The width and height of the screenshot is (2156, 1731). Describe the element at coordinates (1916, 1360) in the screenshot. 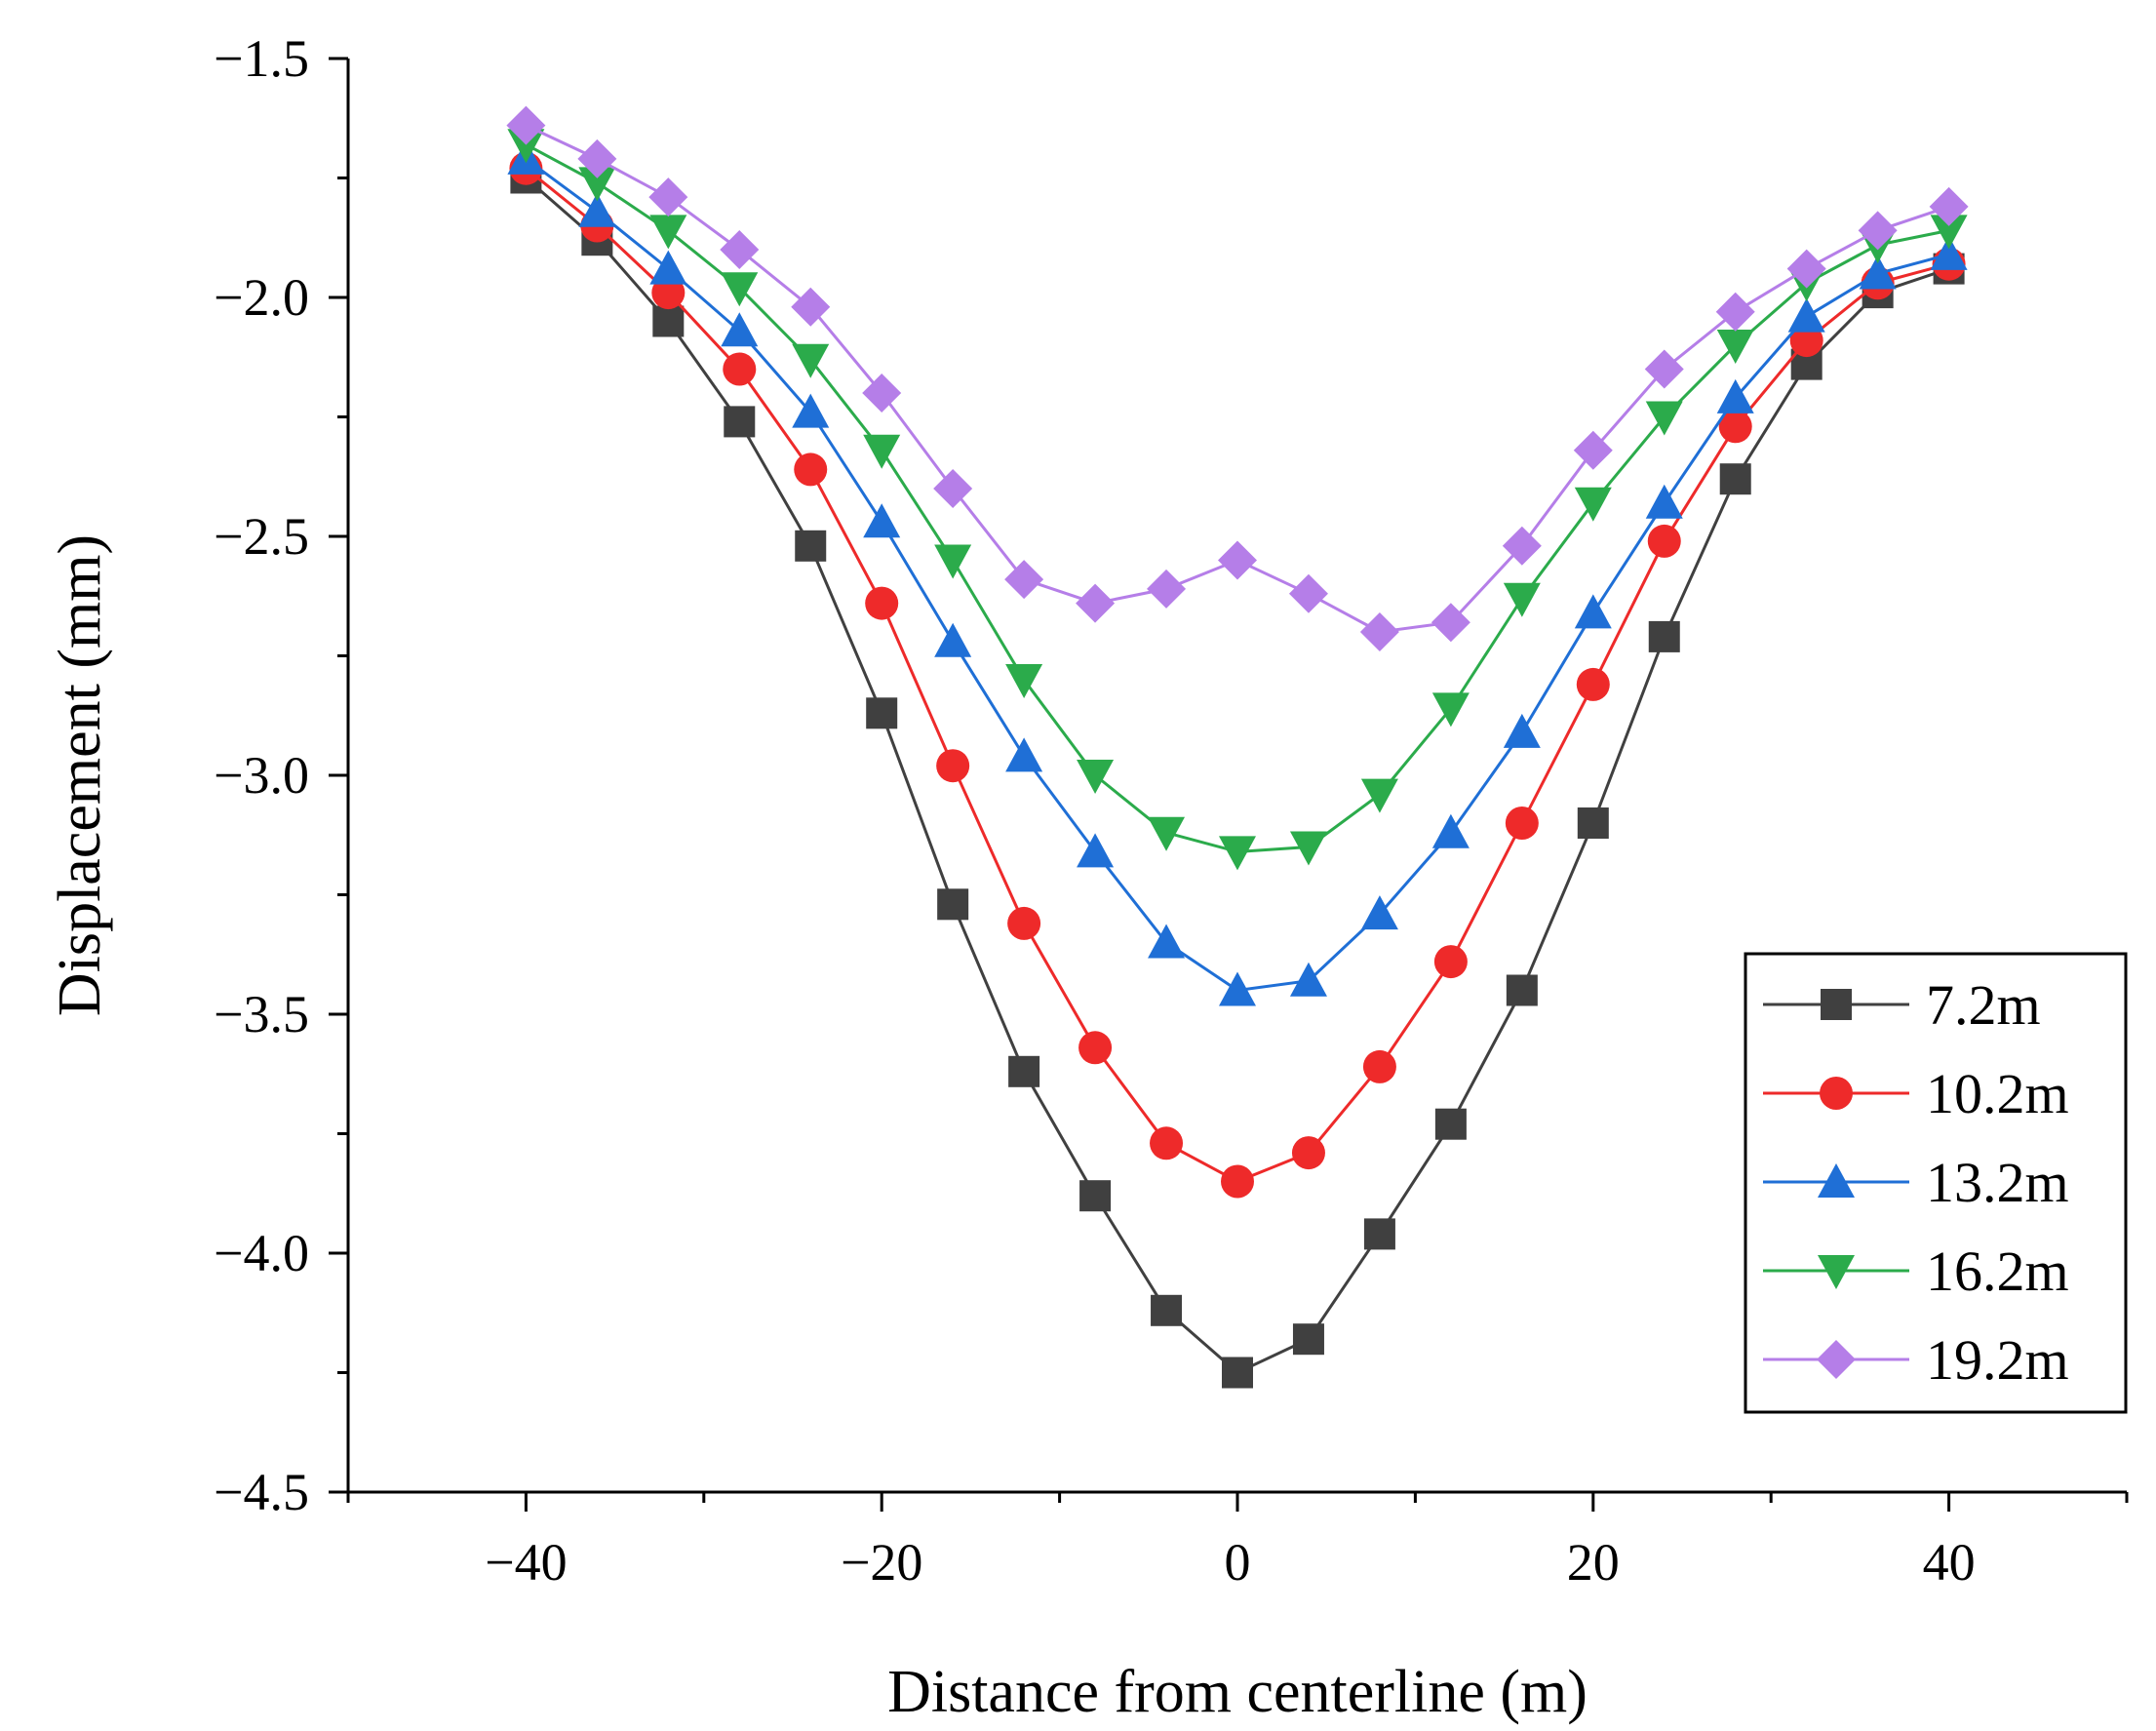

I see `legend-entry: 19.2m` at that location.